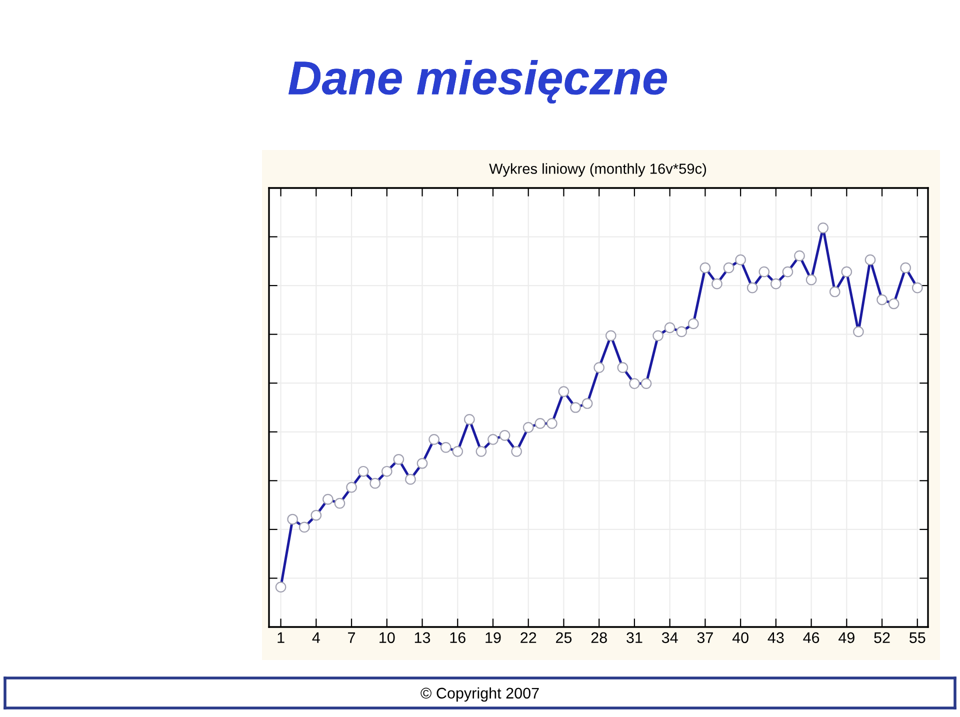 This screenshot has height=717, width=960. What do you see at coordinates (387, 638) in the screenshot?
I see `x-tick-label: 10` at bounding box center [387, 638].